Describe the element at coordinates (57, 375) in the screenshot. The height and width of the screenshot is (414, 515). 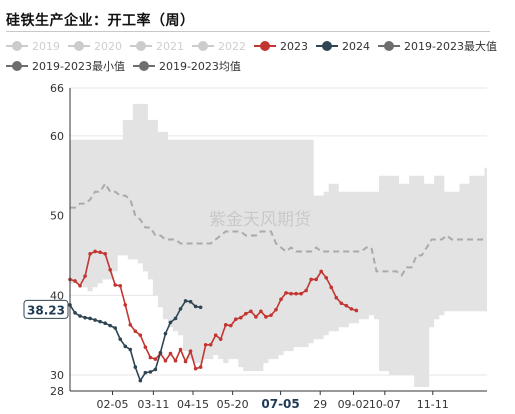
I see `y-tick-label-30: 30` at that location.